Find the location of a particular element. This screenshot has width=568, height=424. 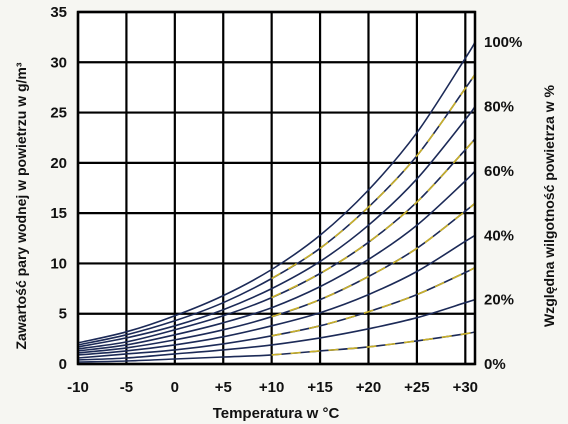

y-tick-label: 15 is located at coordinates (58, 213).